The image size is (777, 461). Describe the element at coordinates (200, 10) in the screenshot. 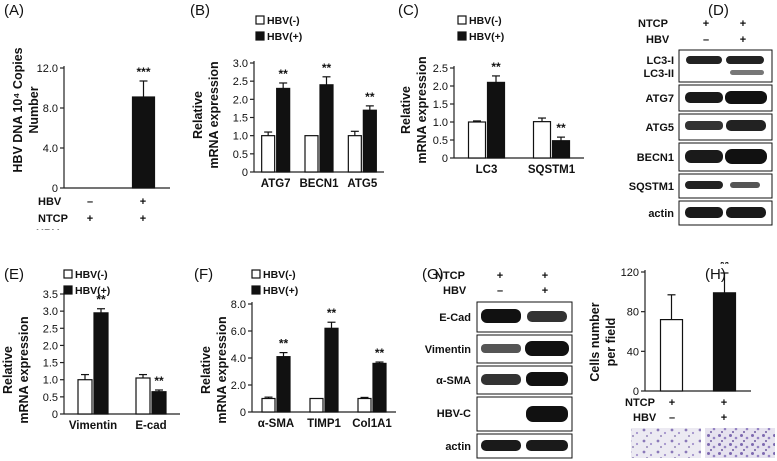

I see `panel-letter: (B)` at that location.